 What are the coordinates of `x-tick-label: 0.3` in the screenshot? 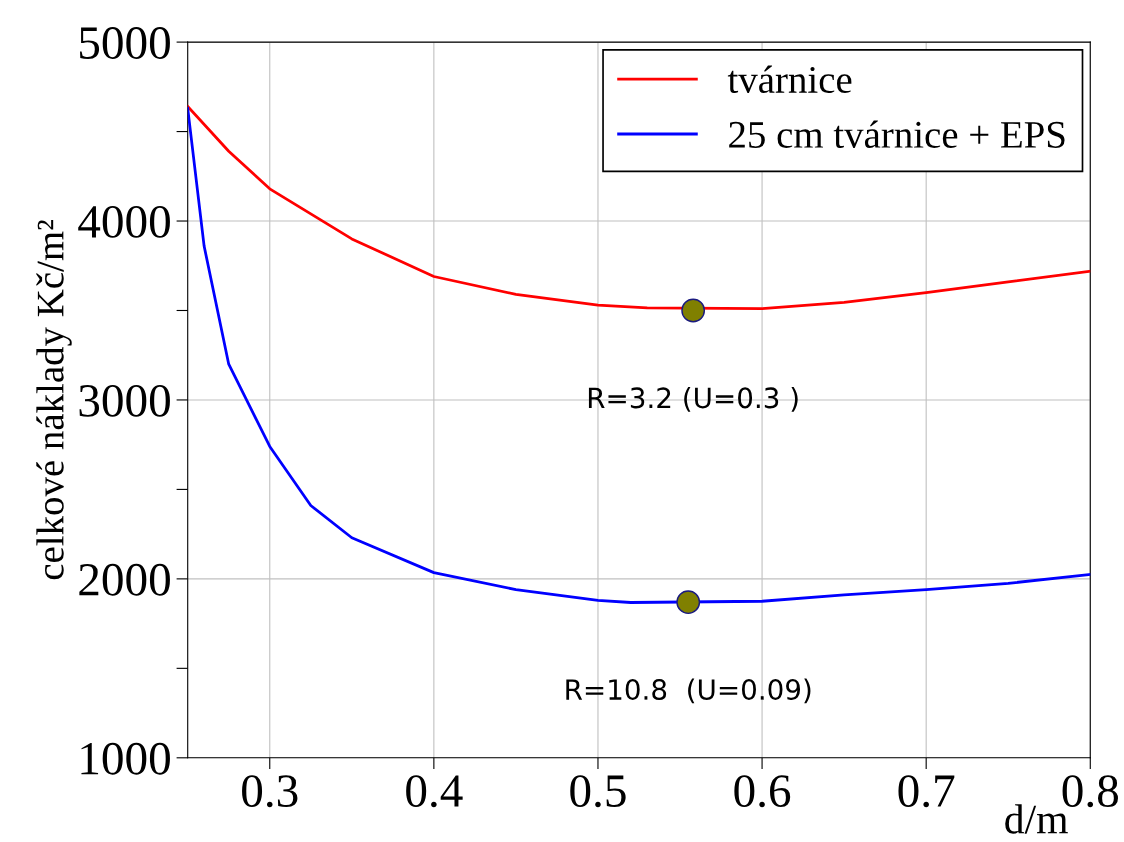 It's located at (270, 791).